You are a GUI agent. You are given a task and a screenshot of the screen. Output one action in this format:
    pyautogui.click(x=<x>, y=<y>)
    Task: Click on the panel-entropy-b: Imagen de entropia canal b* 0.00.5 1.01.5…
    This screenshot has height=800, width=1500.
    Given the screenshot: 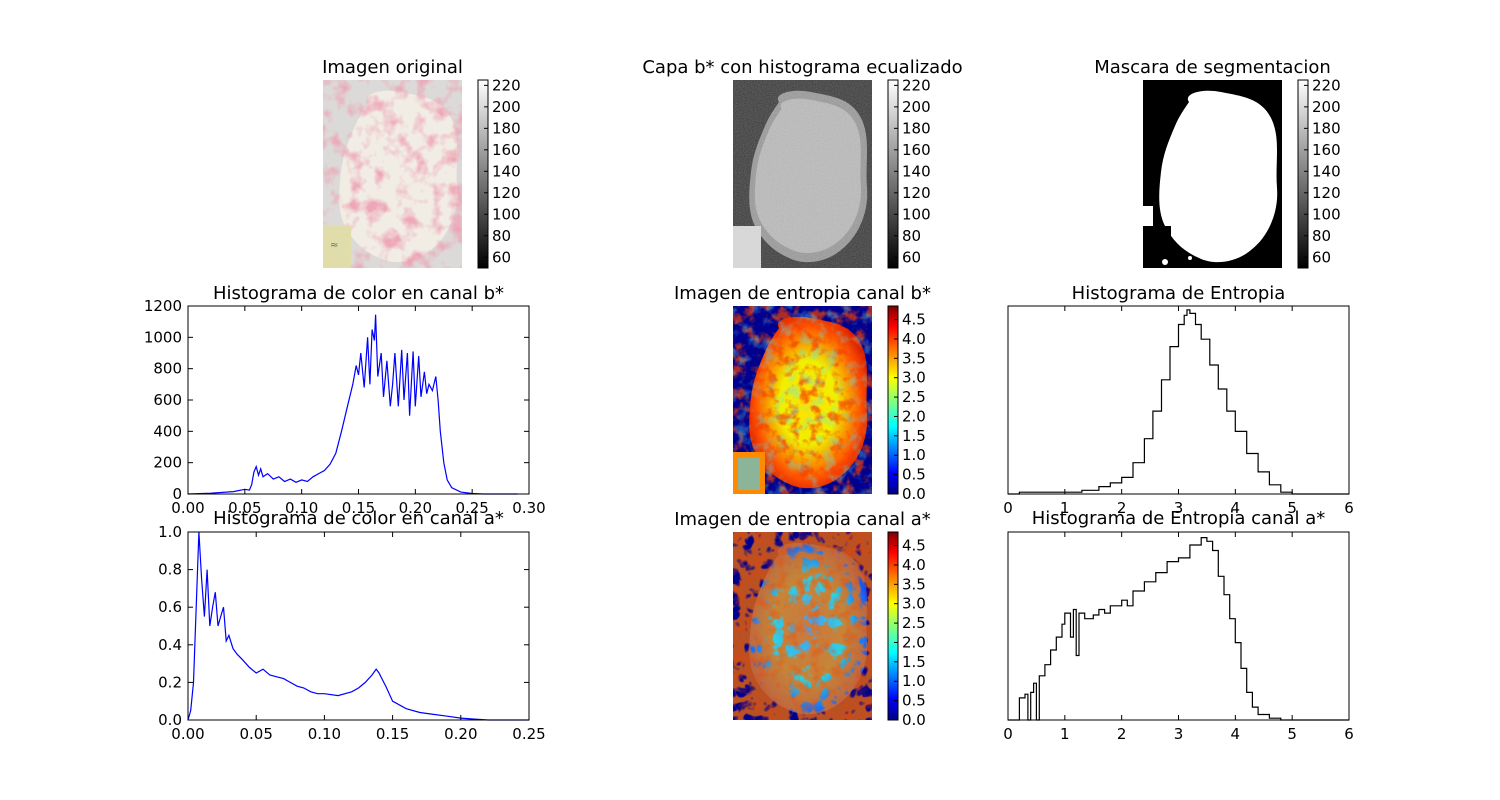 What is the action you would take?
    pyautogui.click(x=802, y=393)
    